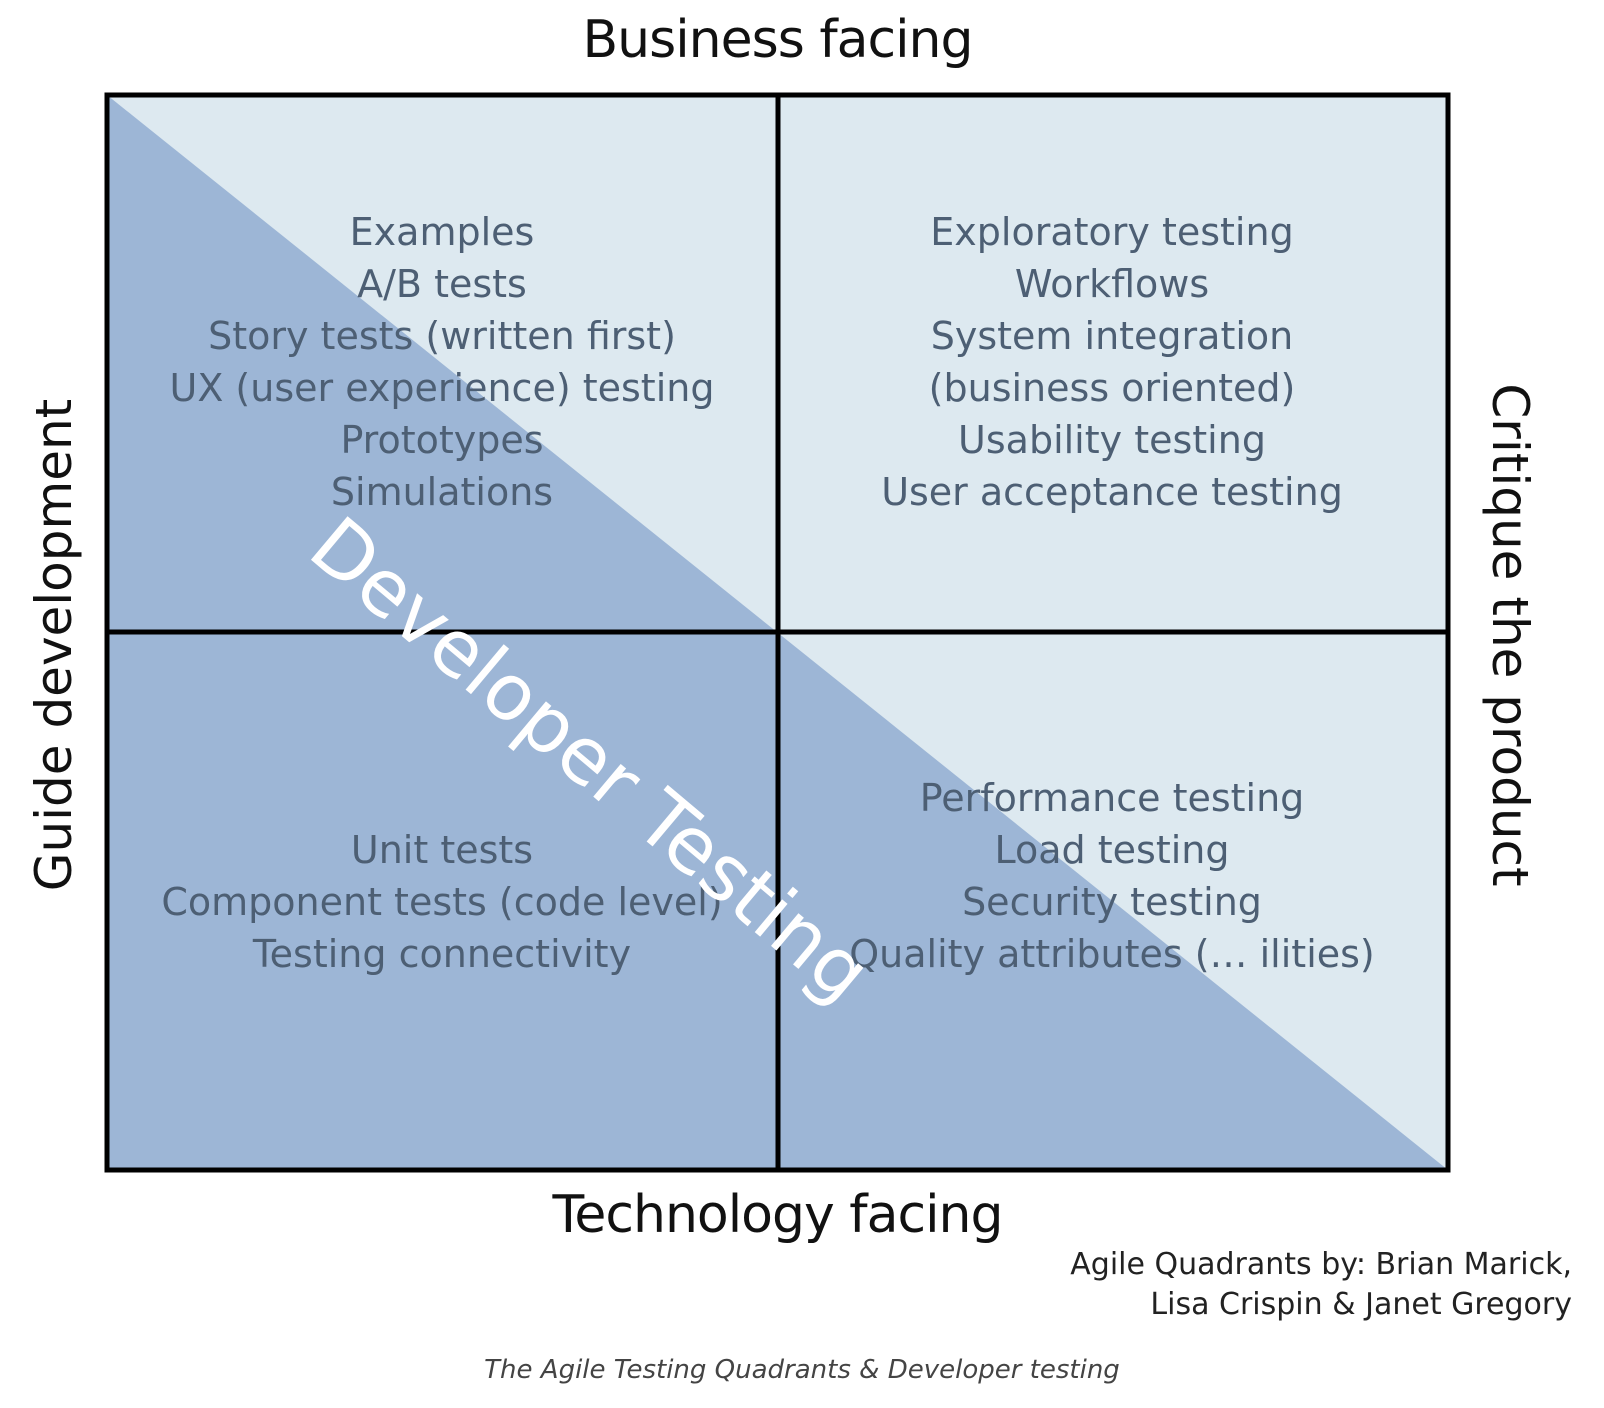 This screenshot has height=1408, width=1604. What do you see at coordinates (1112, 440) in the screenshot?
I see `quadrant-item: Usability testing` at bounding box center [1112, 440].